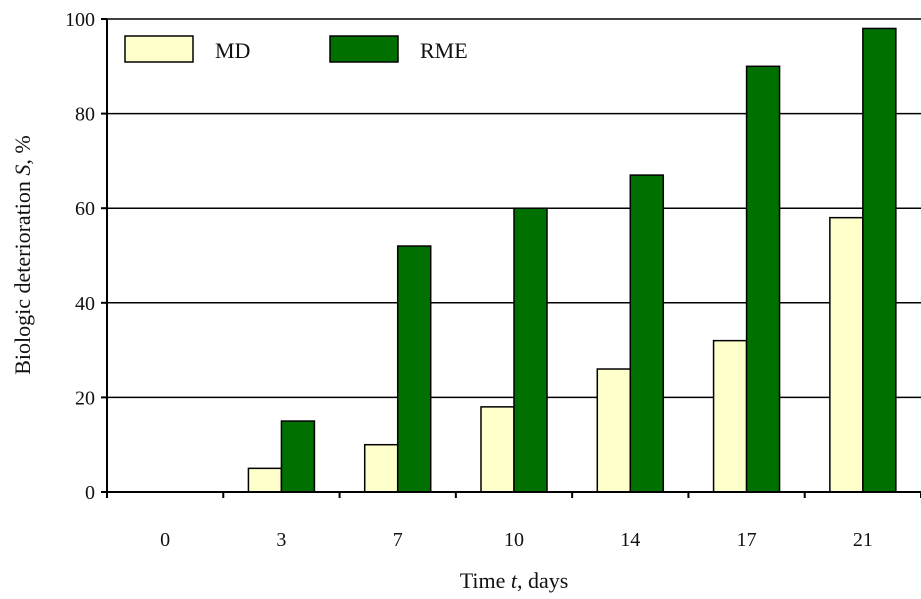  Describe the element at coordinates (296, 49) in the screenshot. I see `legend: MD RME` at that location.